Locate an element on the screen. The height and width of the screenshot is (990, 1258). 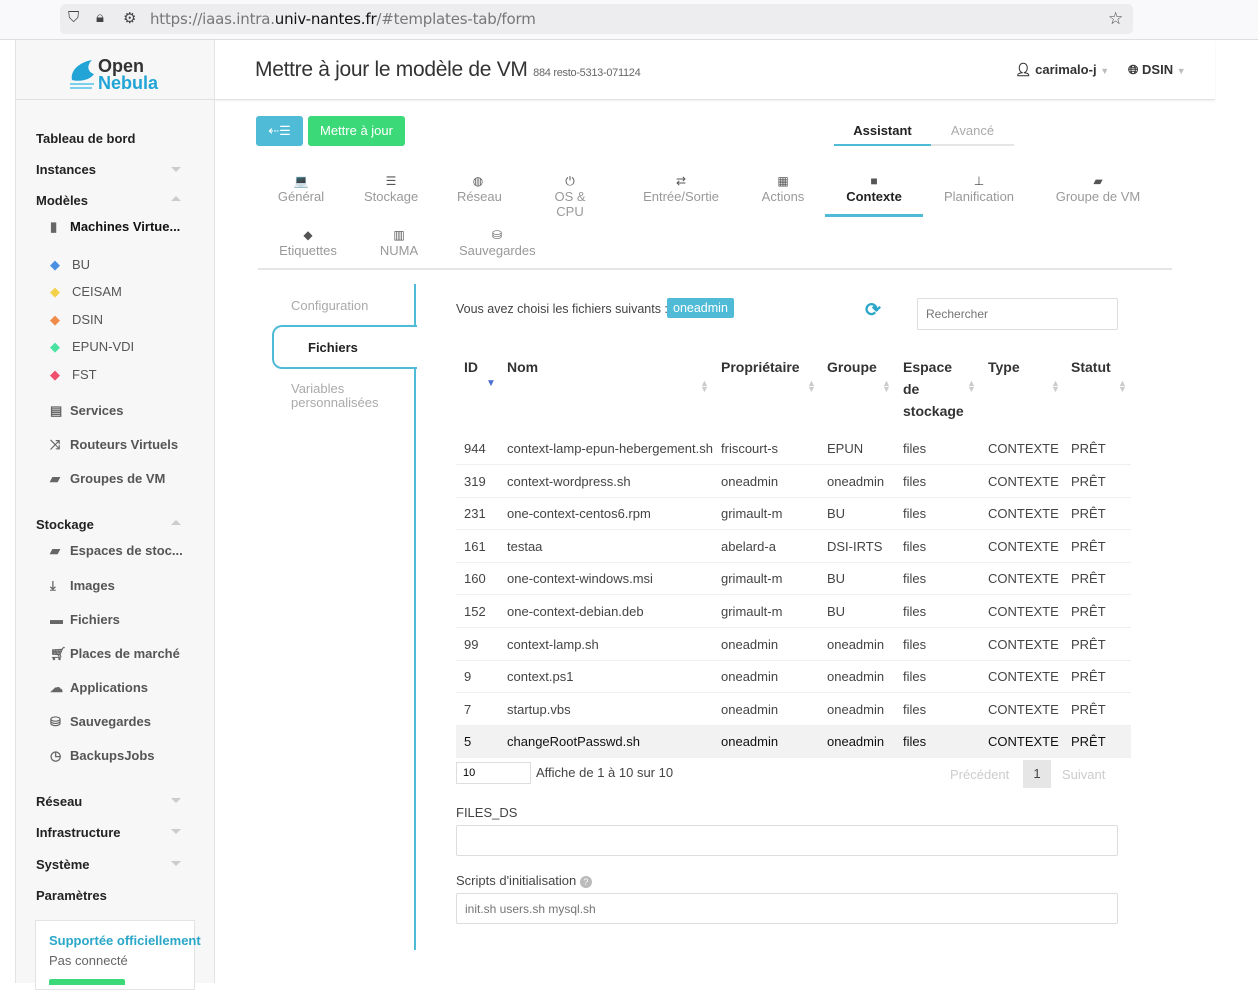
permissions-icon: ⚙ is located at coordinates (130, 18).